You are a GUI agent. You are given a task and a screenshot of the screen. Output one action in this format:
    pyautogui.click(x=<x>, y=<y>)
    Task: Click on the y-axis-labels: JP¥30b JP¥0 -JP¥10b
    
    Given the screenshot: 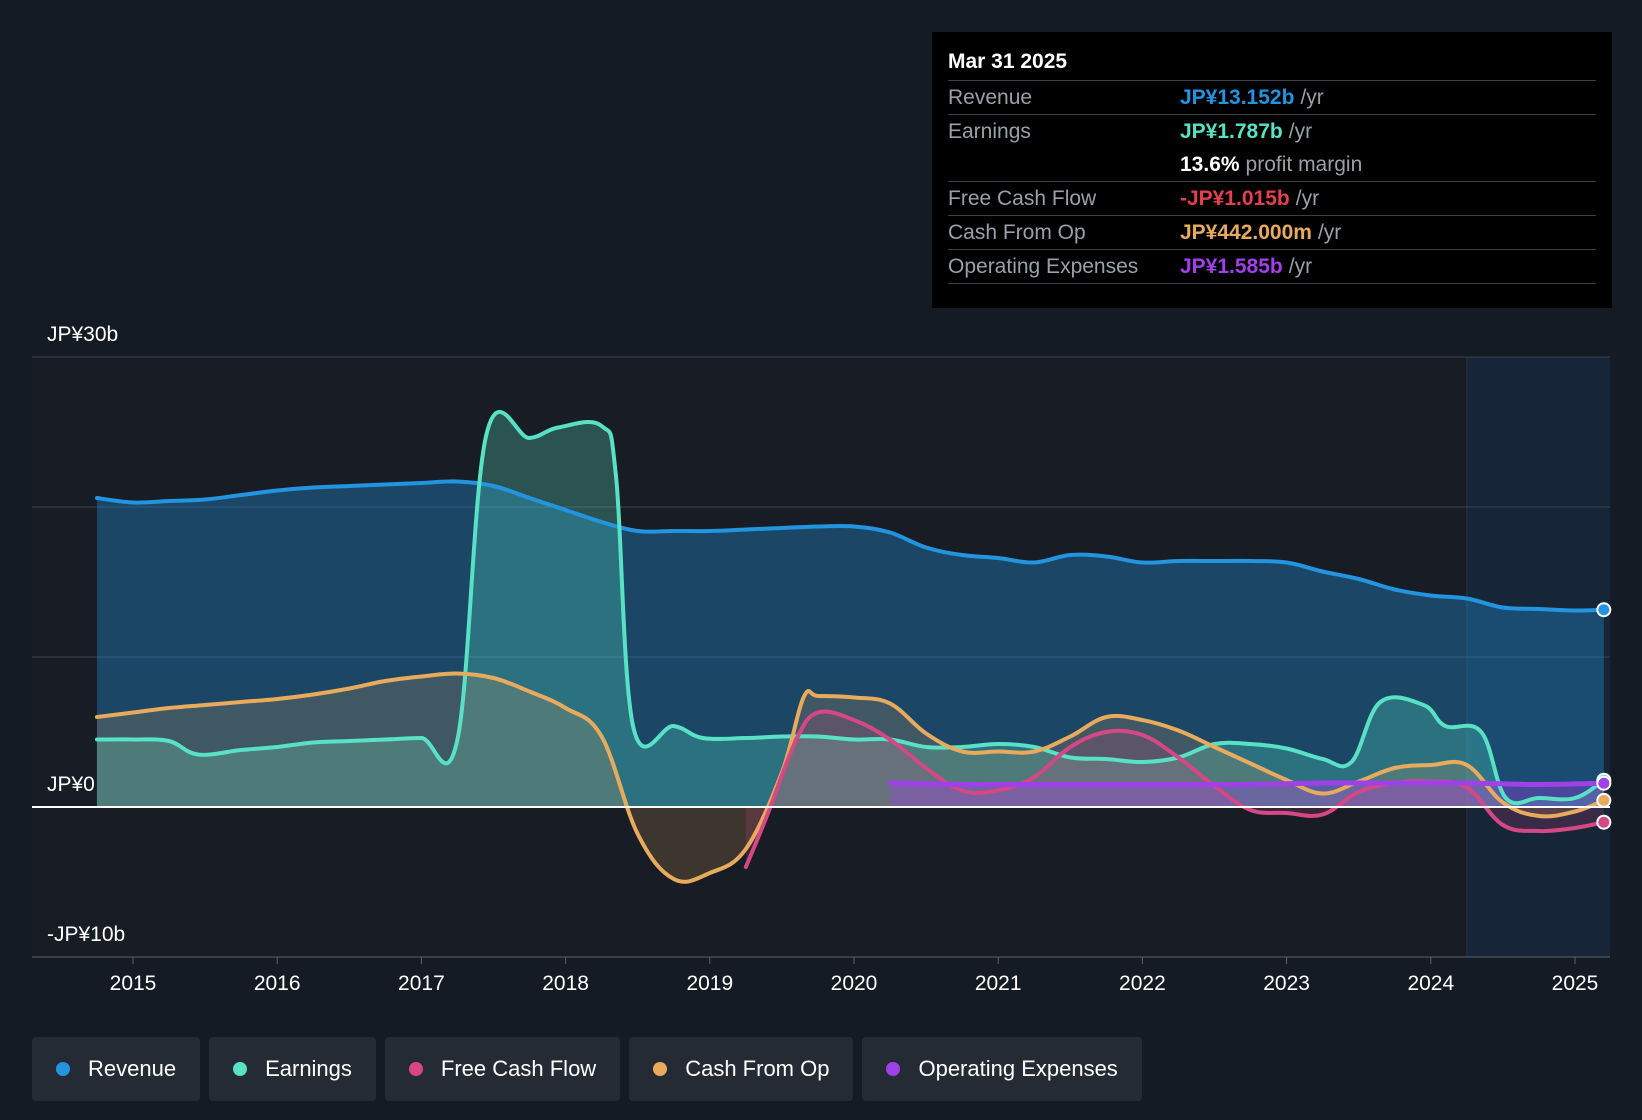 What is the action you would take?
    pyautogui.click(x=86, y=634)
    